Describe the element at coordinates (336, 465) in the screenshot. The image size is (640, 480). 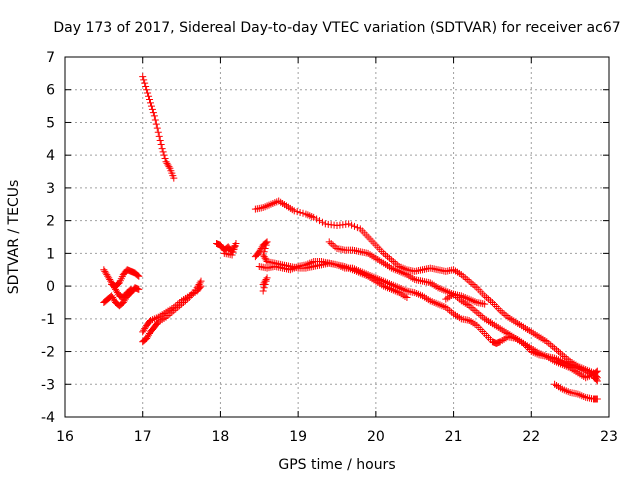
I see `x-axis-label: GPS time / hours` at that location.